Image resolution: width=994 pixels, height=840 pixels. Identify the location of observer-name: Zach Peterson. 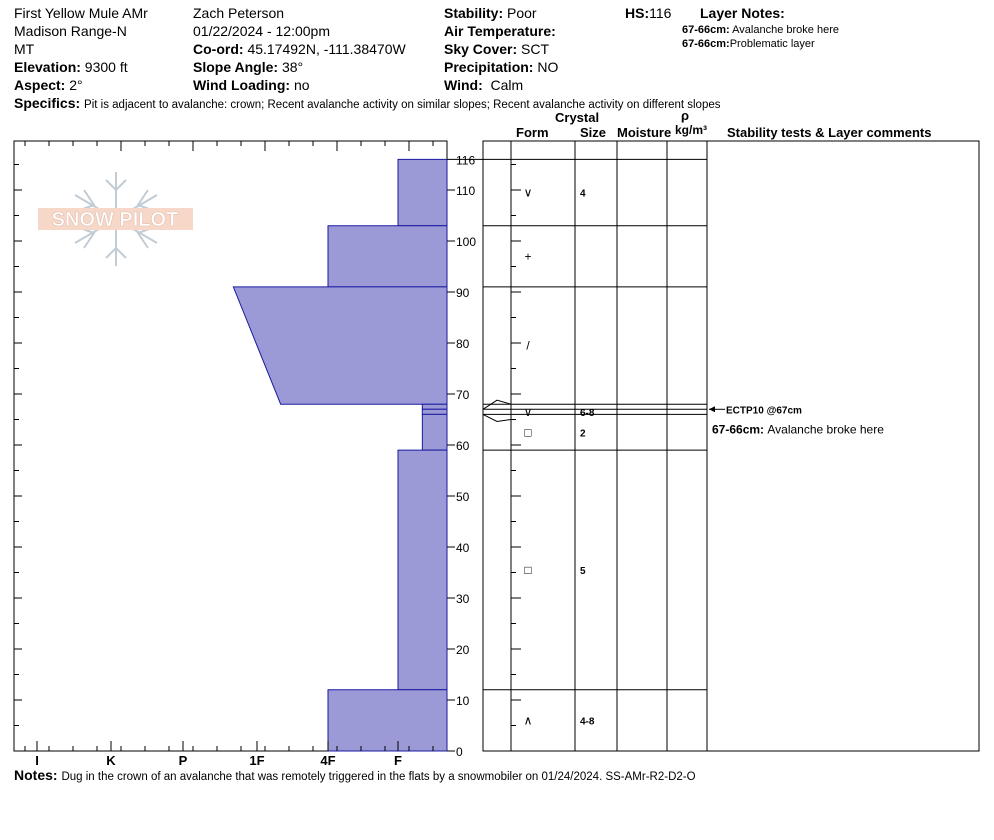
(239, 13).